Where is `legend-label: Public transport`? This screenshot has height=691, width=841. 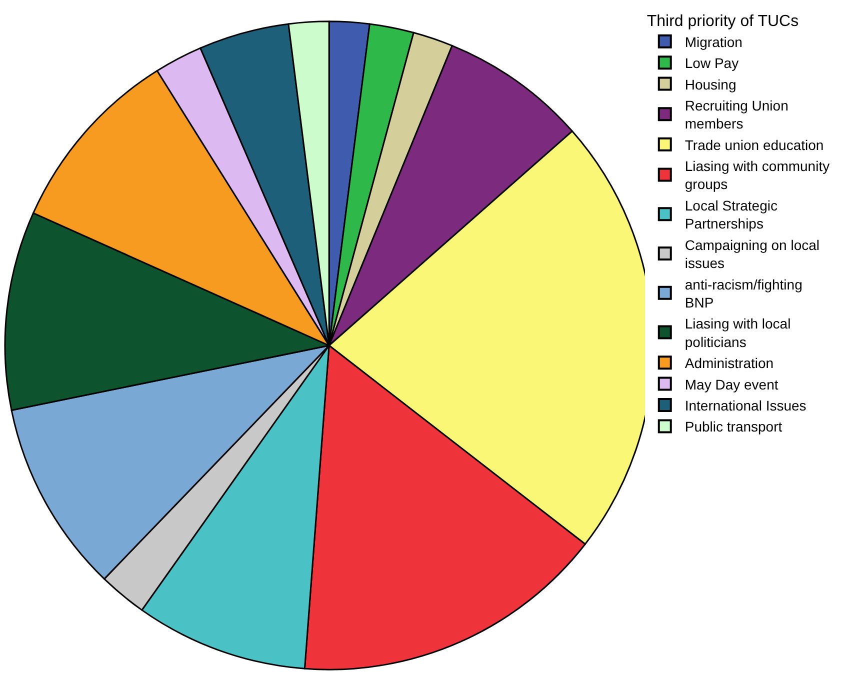 legend-label: Public transport is located at coordinates (733, 426).